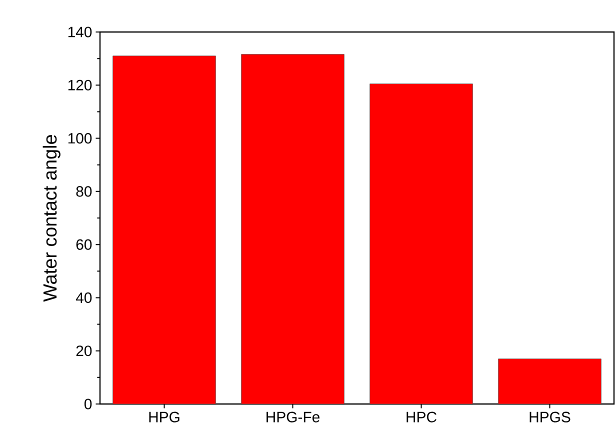  Describe the element at coordinates (164, 417) in the screenshot. I see `x-tick-label: HPG` at that location.